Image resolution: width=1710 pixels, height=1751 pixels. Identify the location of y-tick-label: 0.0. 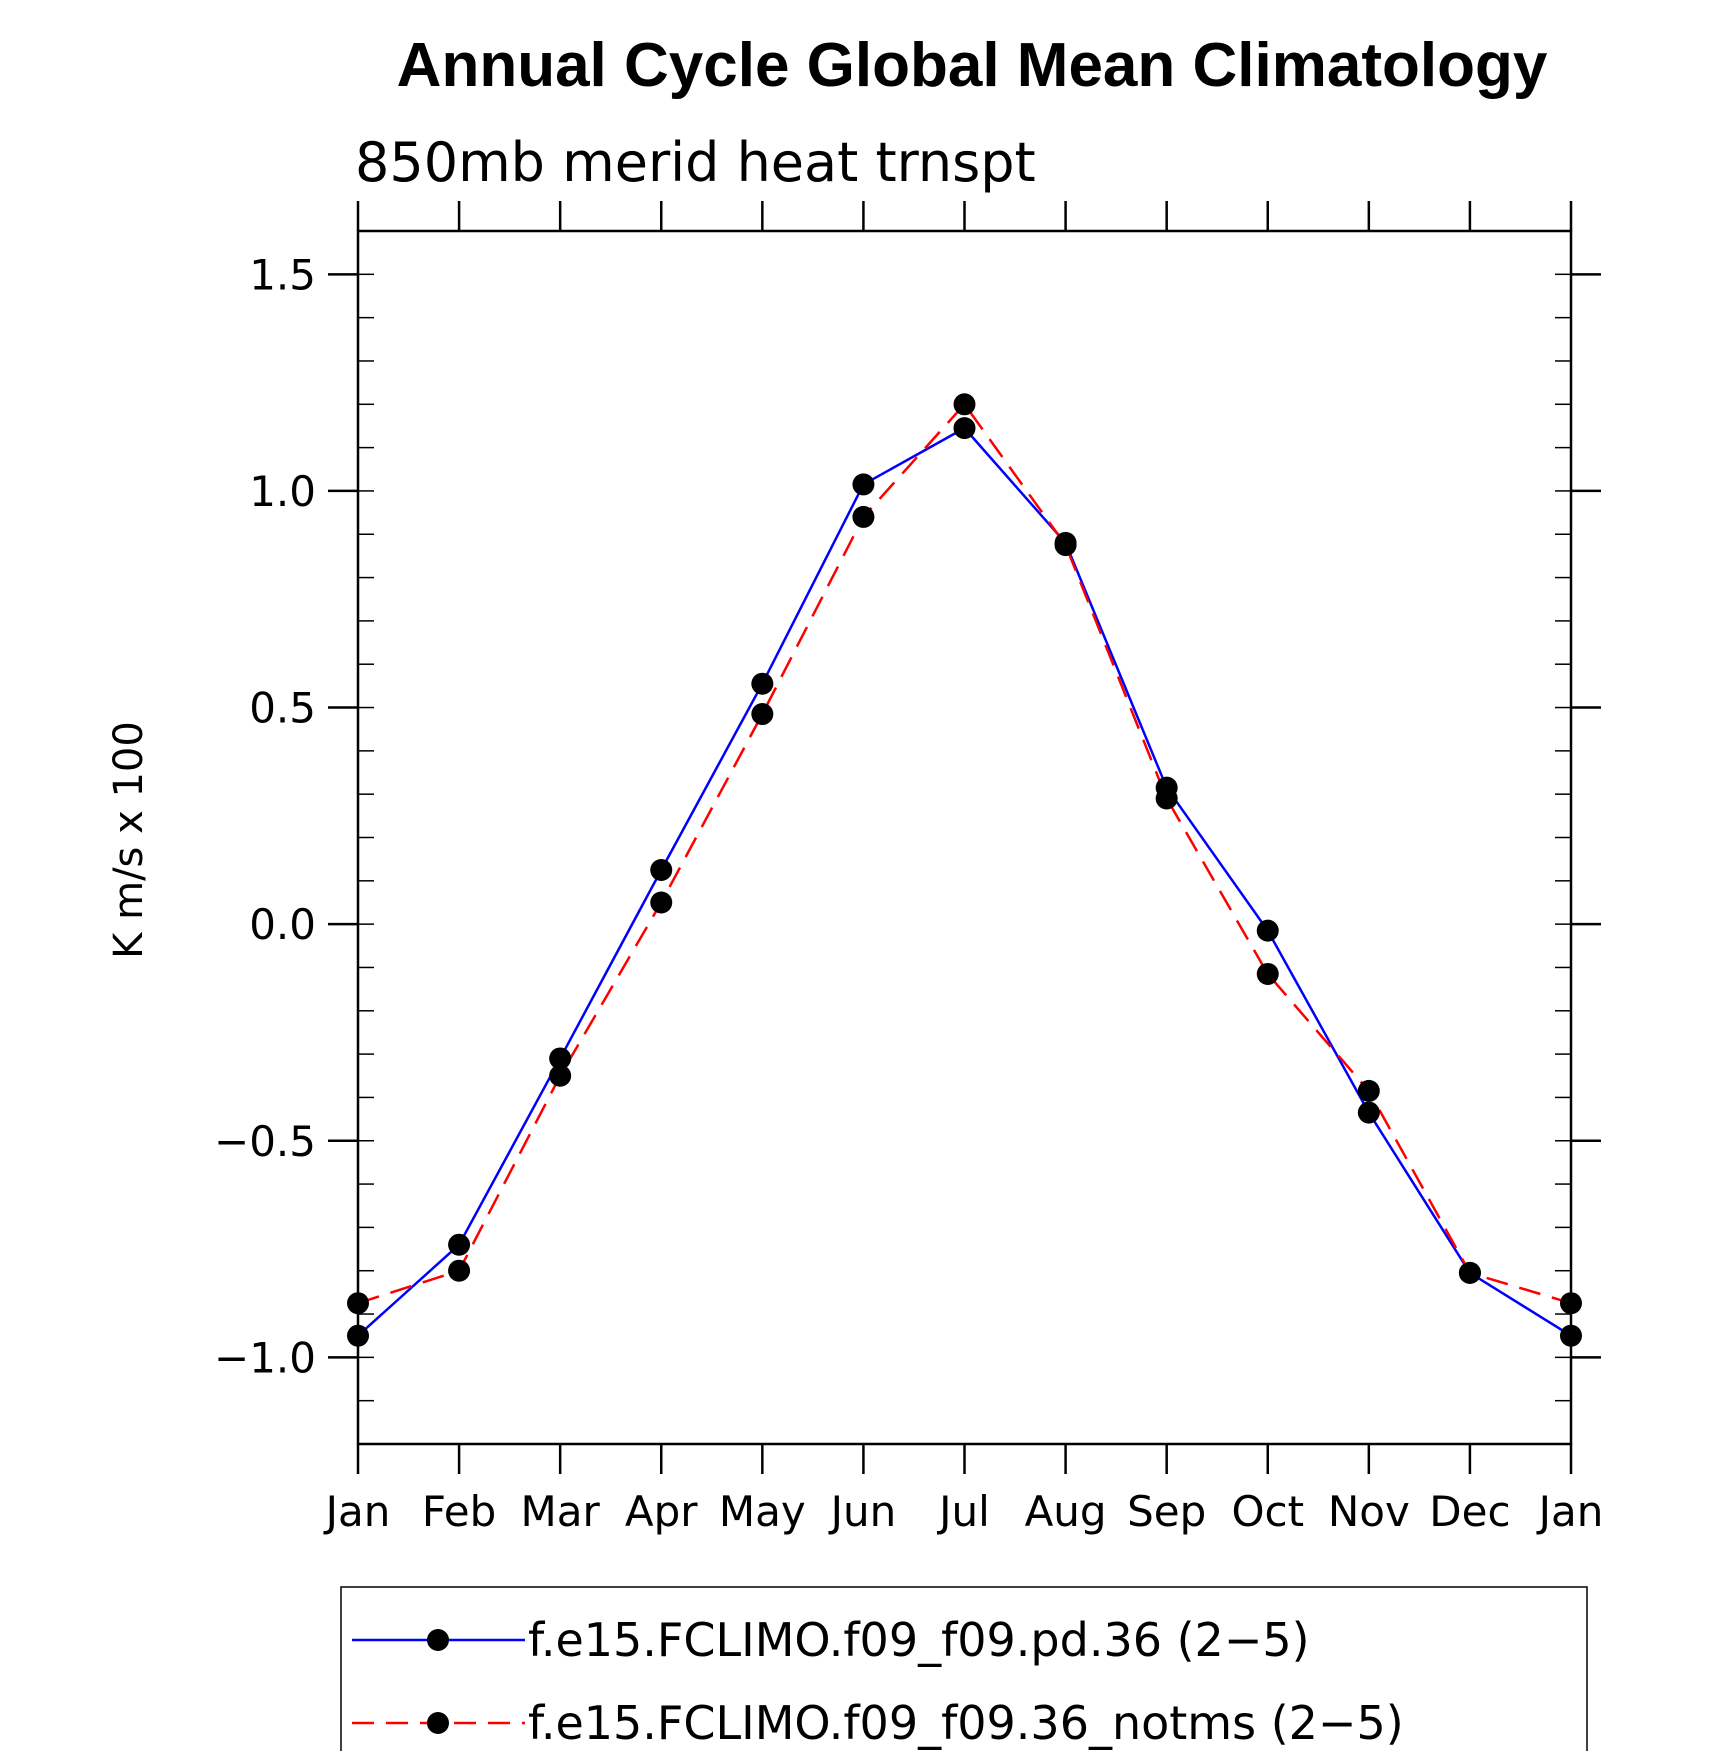
(282, 924).